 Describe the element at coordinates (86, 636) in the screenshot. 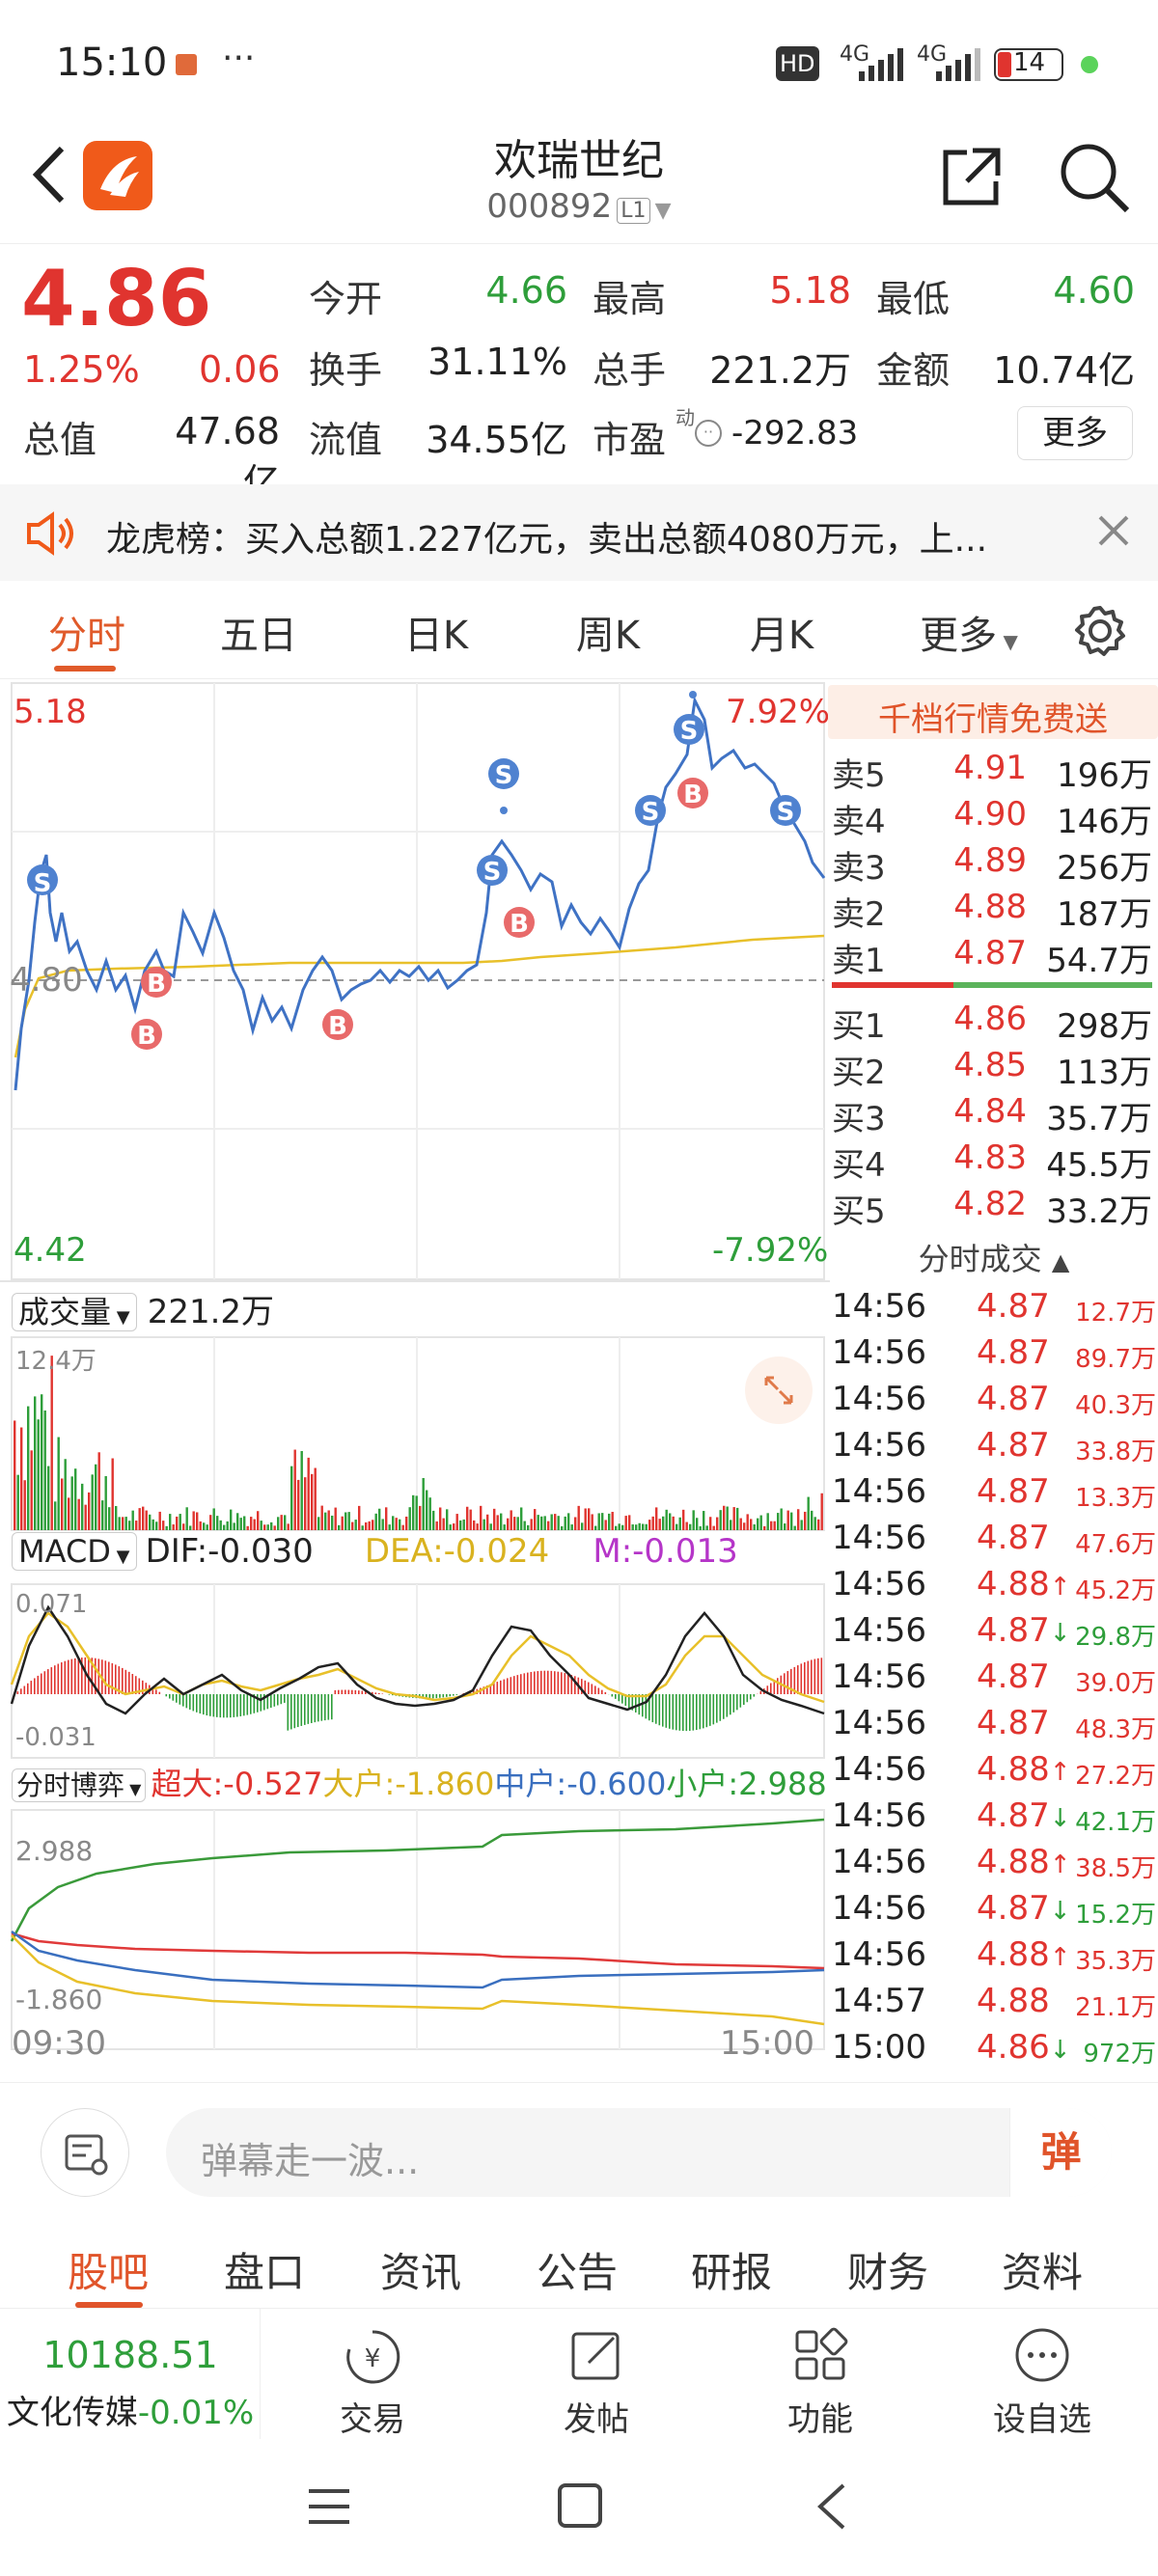

I see `tab-intraday: 分时` at that location.